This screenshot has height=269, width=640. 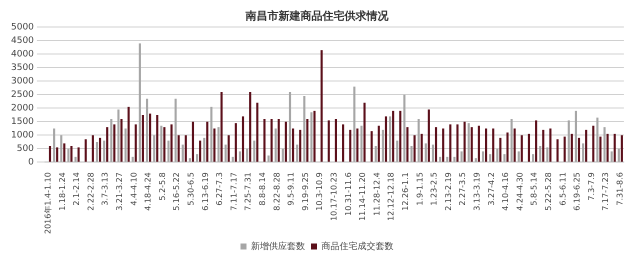 What do you see at coordinates (491, 189) in the screenshot?
I see `x-tick-label: 3.27-4.2` at bounding box center [491, 189].